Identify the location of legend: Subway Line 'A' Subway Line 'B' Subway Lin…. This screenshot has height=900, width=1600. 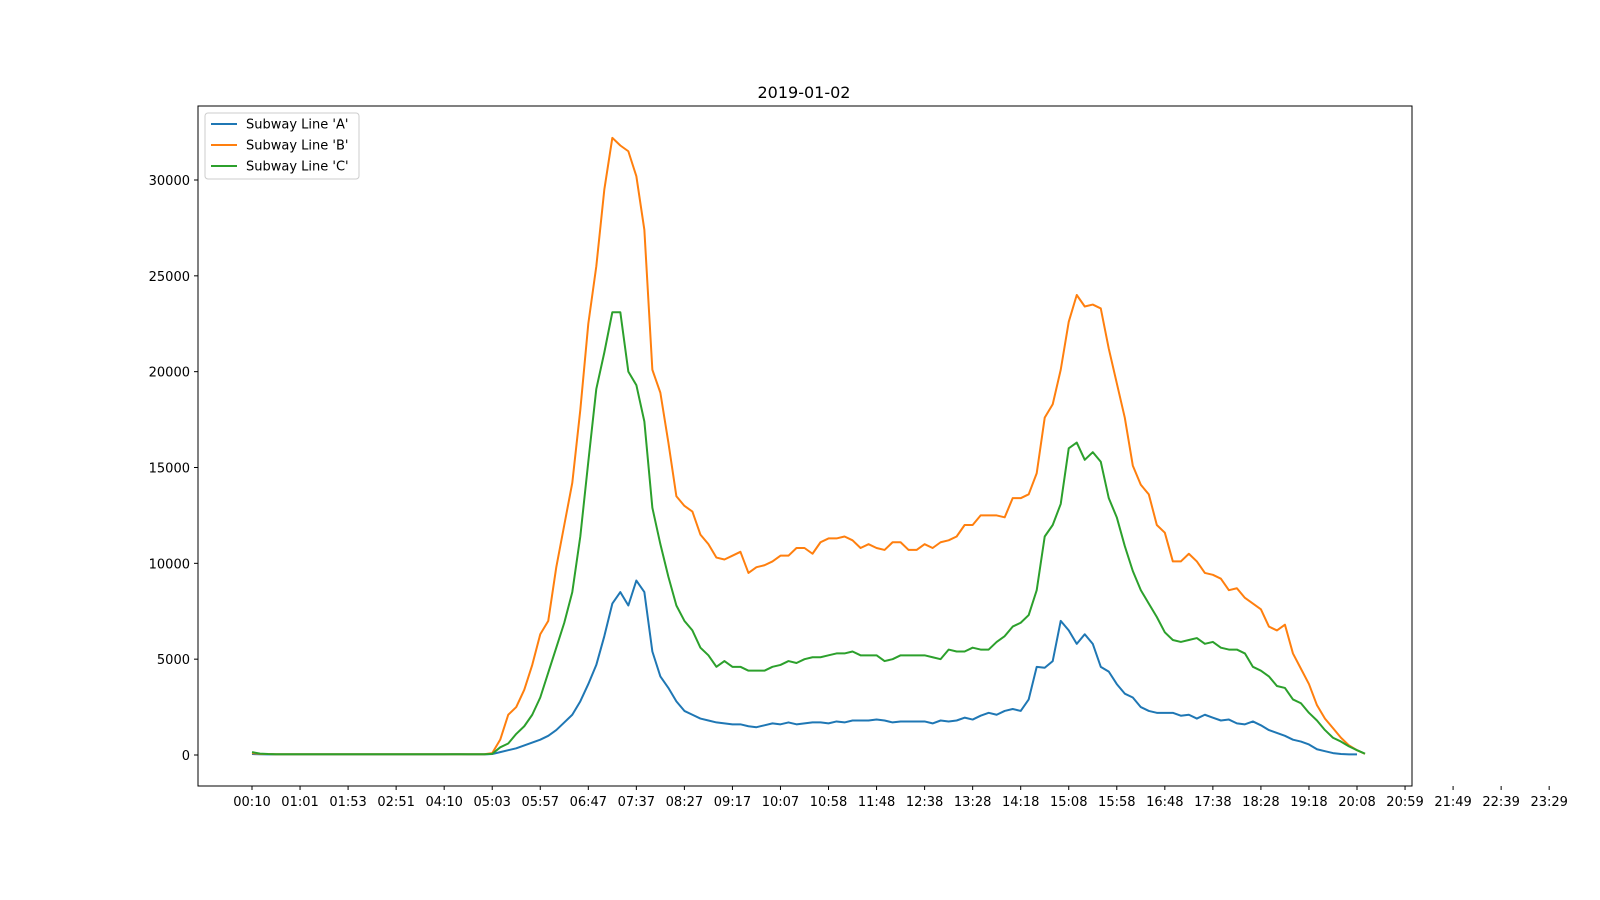
(282, 146).